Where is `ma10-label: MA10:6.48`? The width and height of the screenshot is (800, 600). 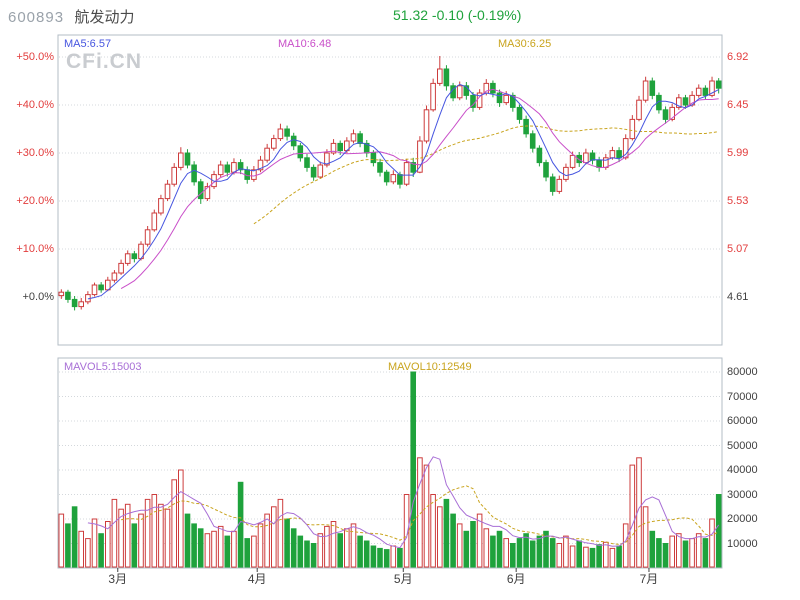 ma10-label: MA10:6.48 is located at coordinates (305, 44).